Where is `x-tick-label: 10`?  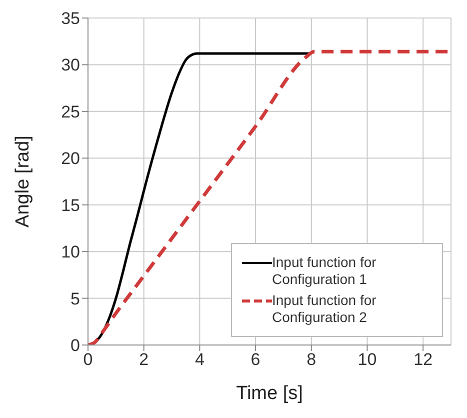 x-tick-label: 10 is located at coordinates (367, 360).